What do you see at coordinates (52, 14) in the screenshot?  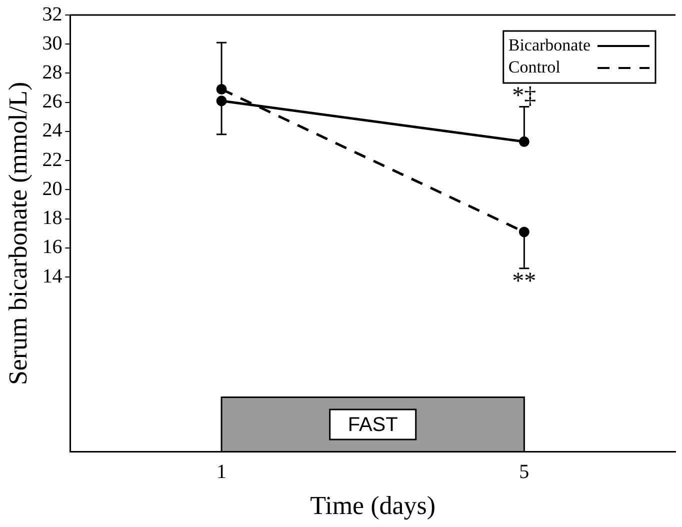 I see `y-tick-label: 32` at bounding box center [52, 14].